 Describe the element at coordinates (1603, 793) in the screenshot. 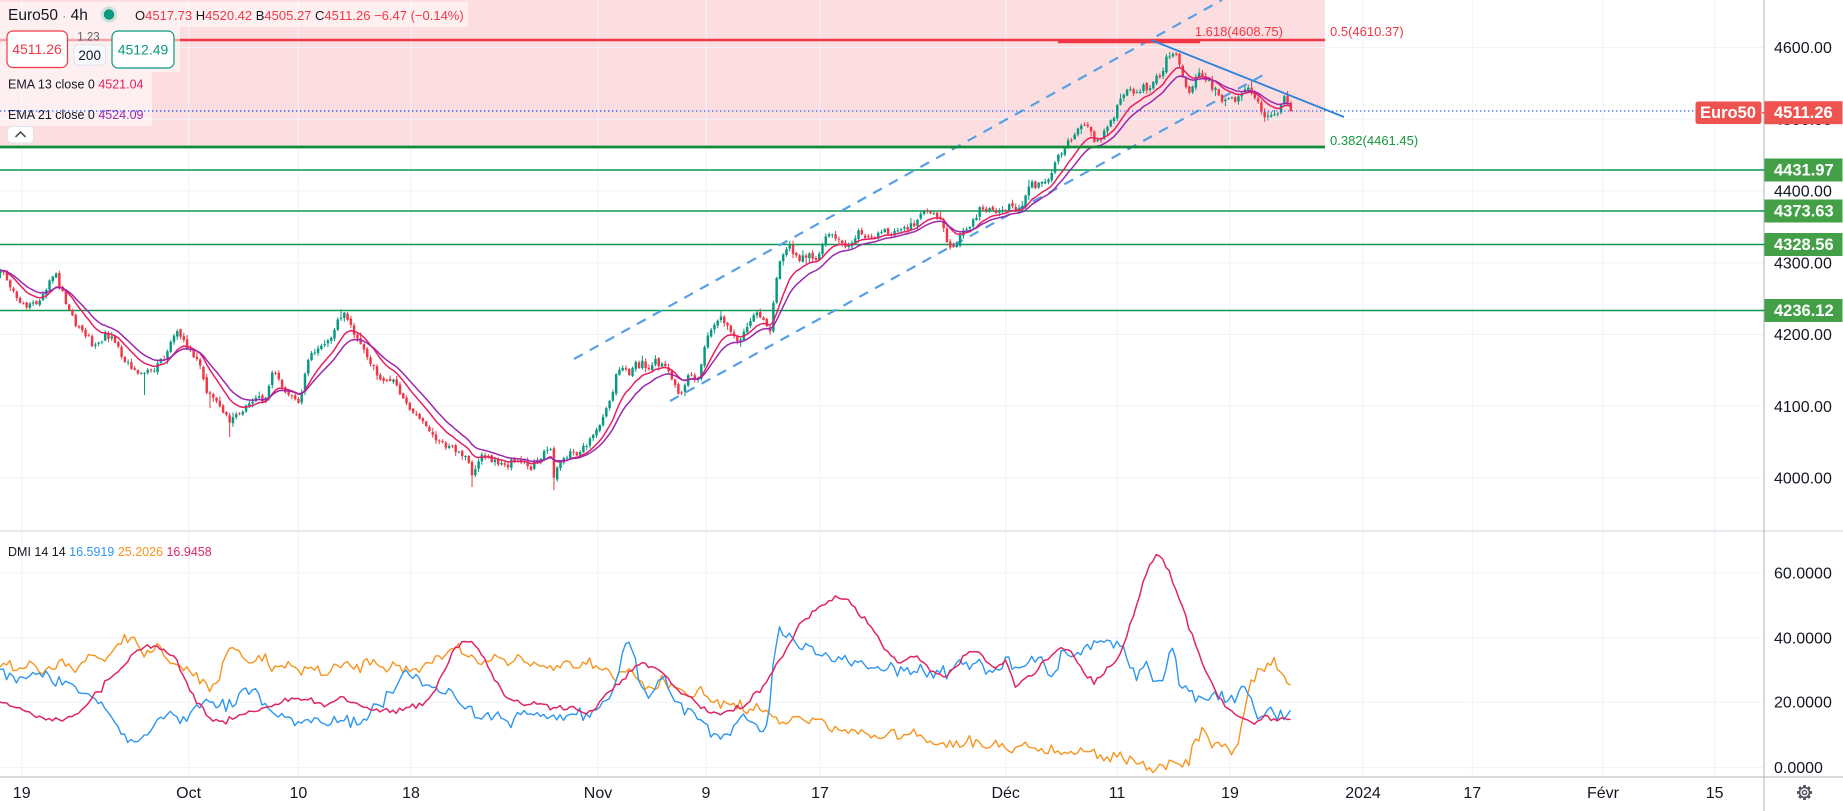

I see `svg-text: Févr` at that location.